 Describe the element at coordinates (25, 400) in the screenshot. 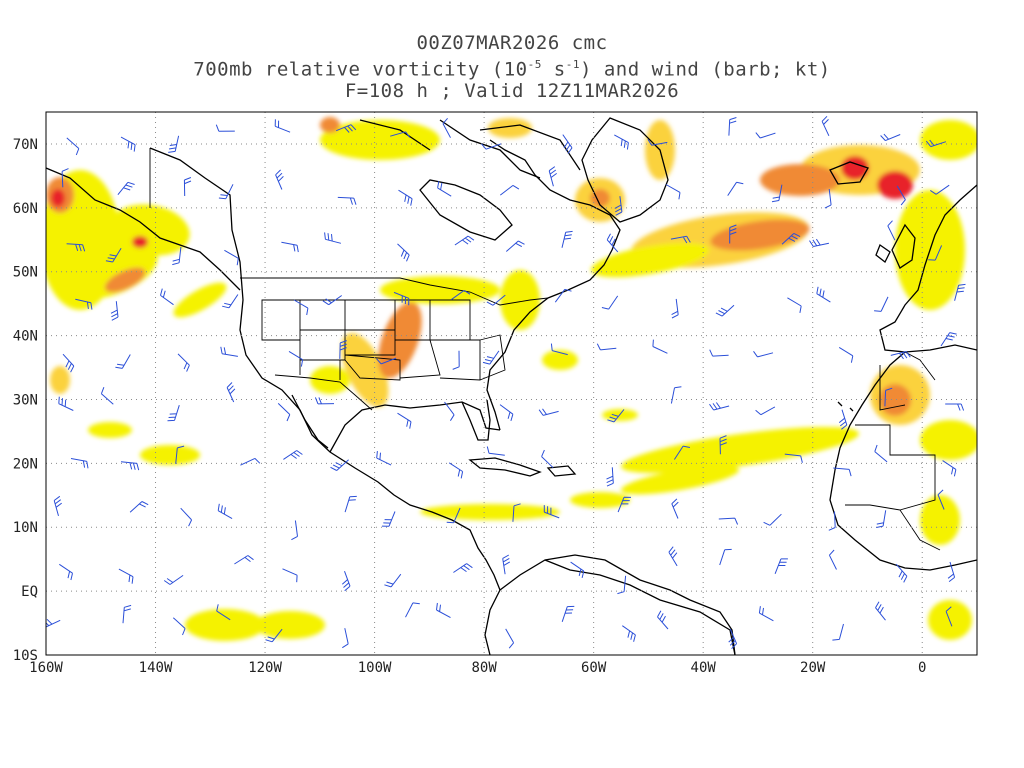

I see `lat-tick-label: 30N` at that location.